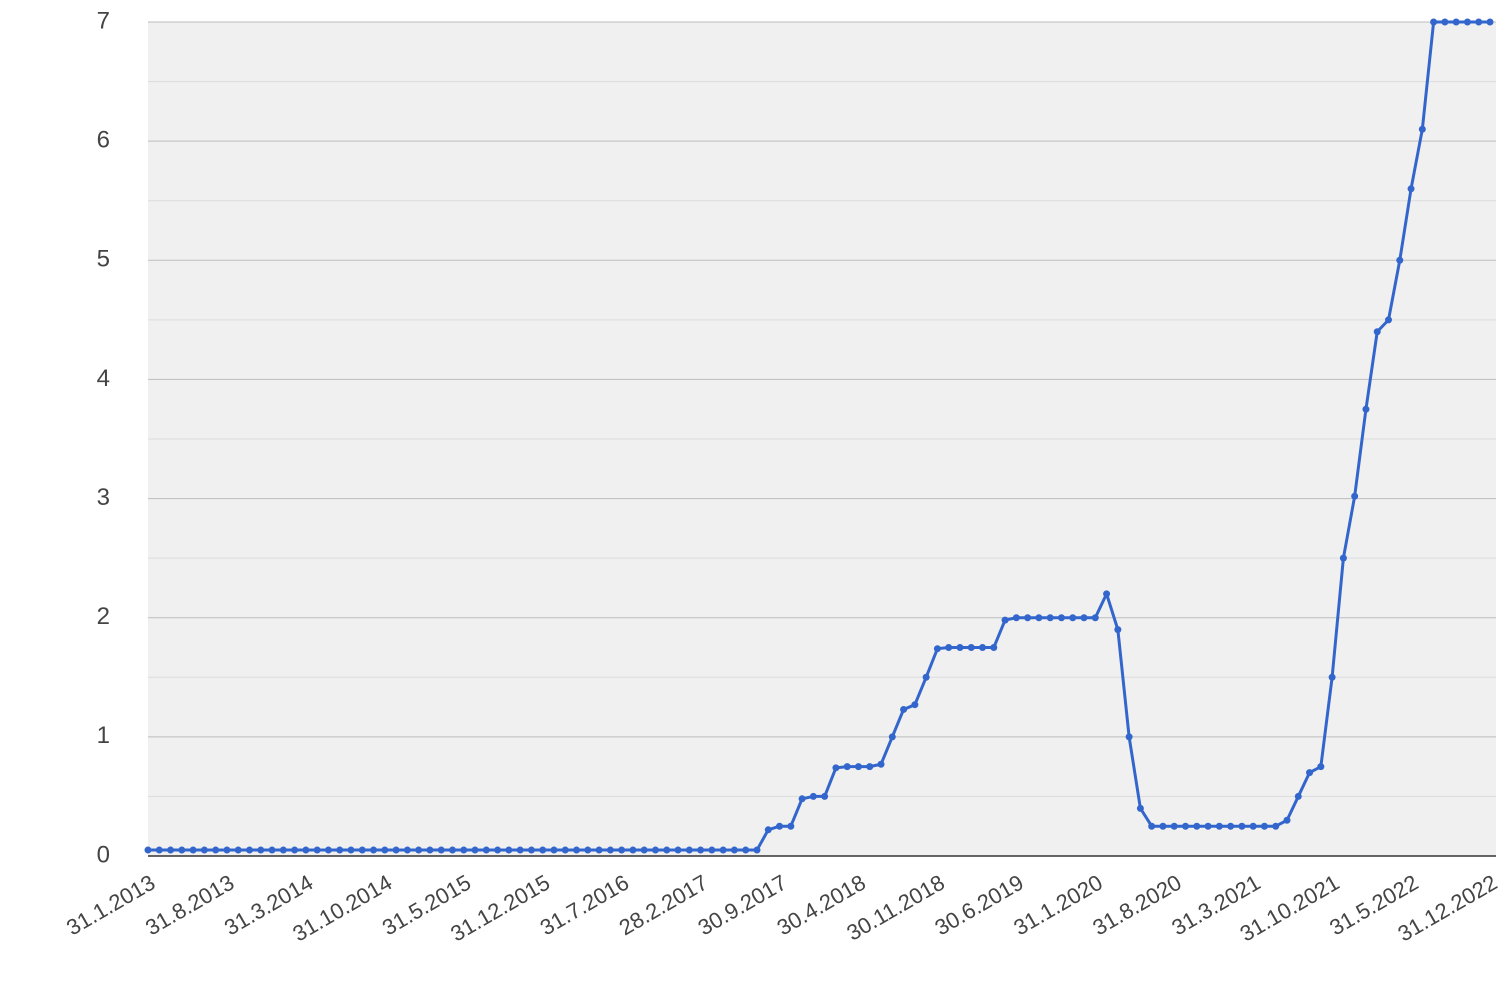 The height and width of the screenshot is (991, 1498). I want to click on x-tick-label: 31.1.2020, so click(1057, 905).